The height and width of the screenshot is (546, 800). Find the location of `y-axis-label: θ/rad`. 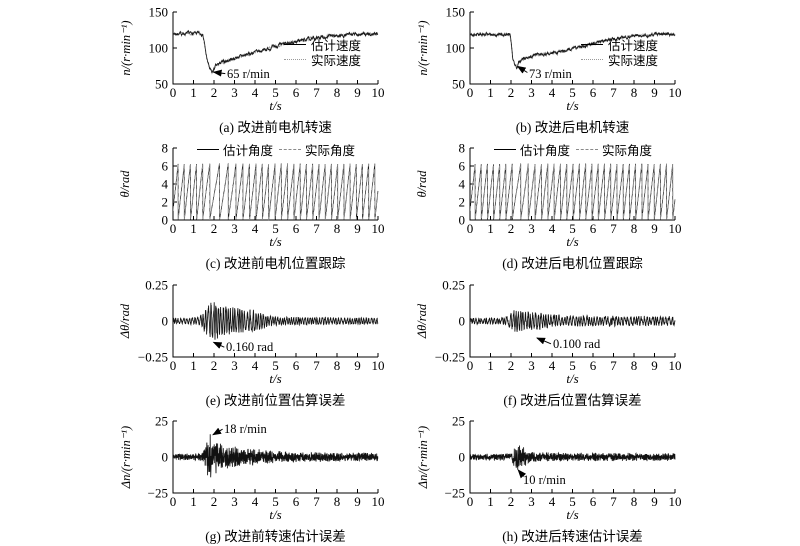

y-axis-label: θ/rad is located at coordinates (422, 184).